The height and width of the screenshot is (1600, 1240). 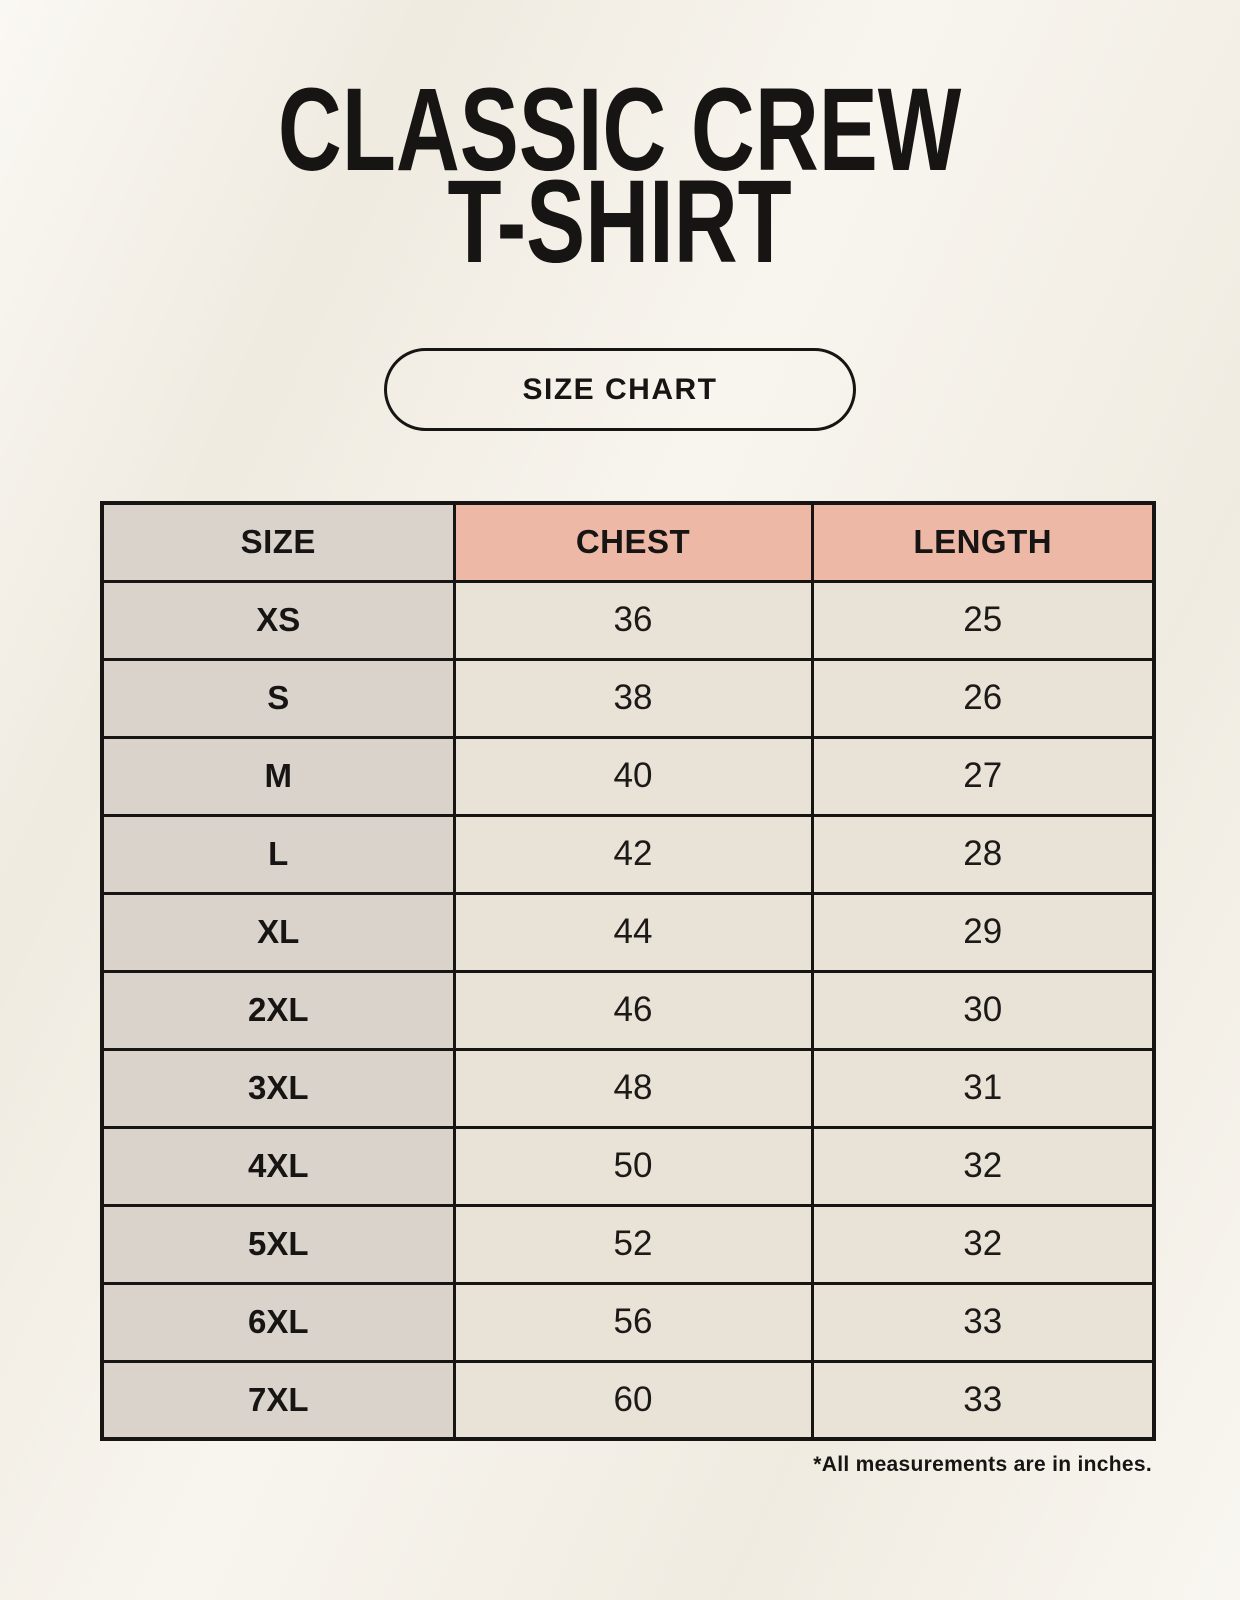 I want to click on size-cell: XL, so click(x=278, y=932).